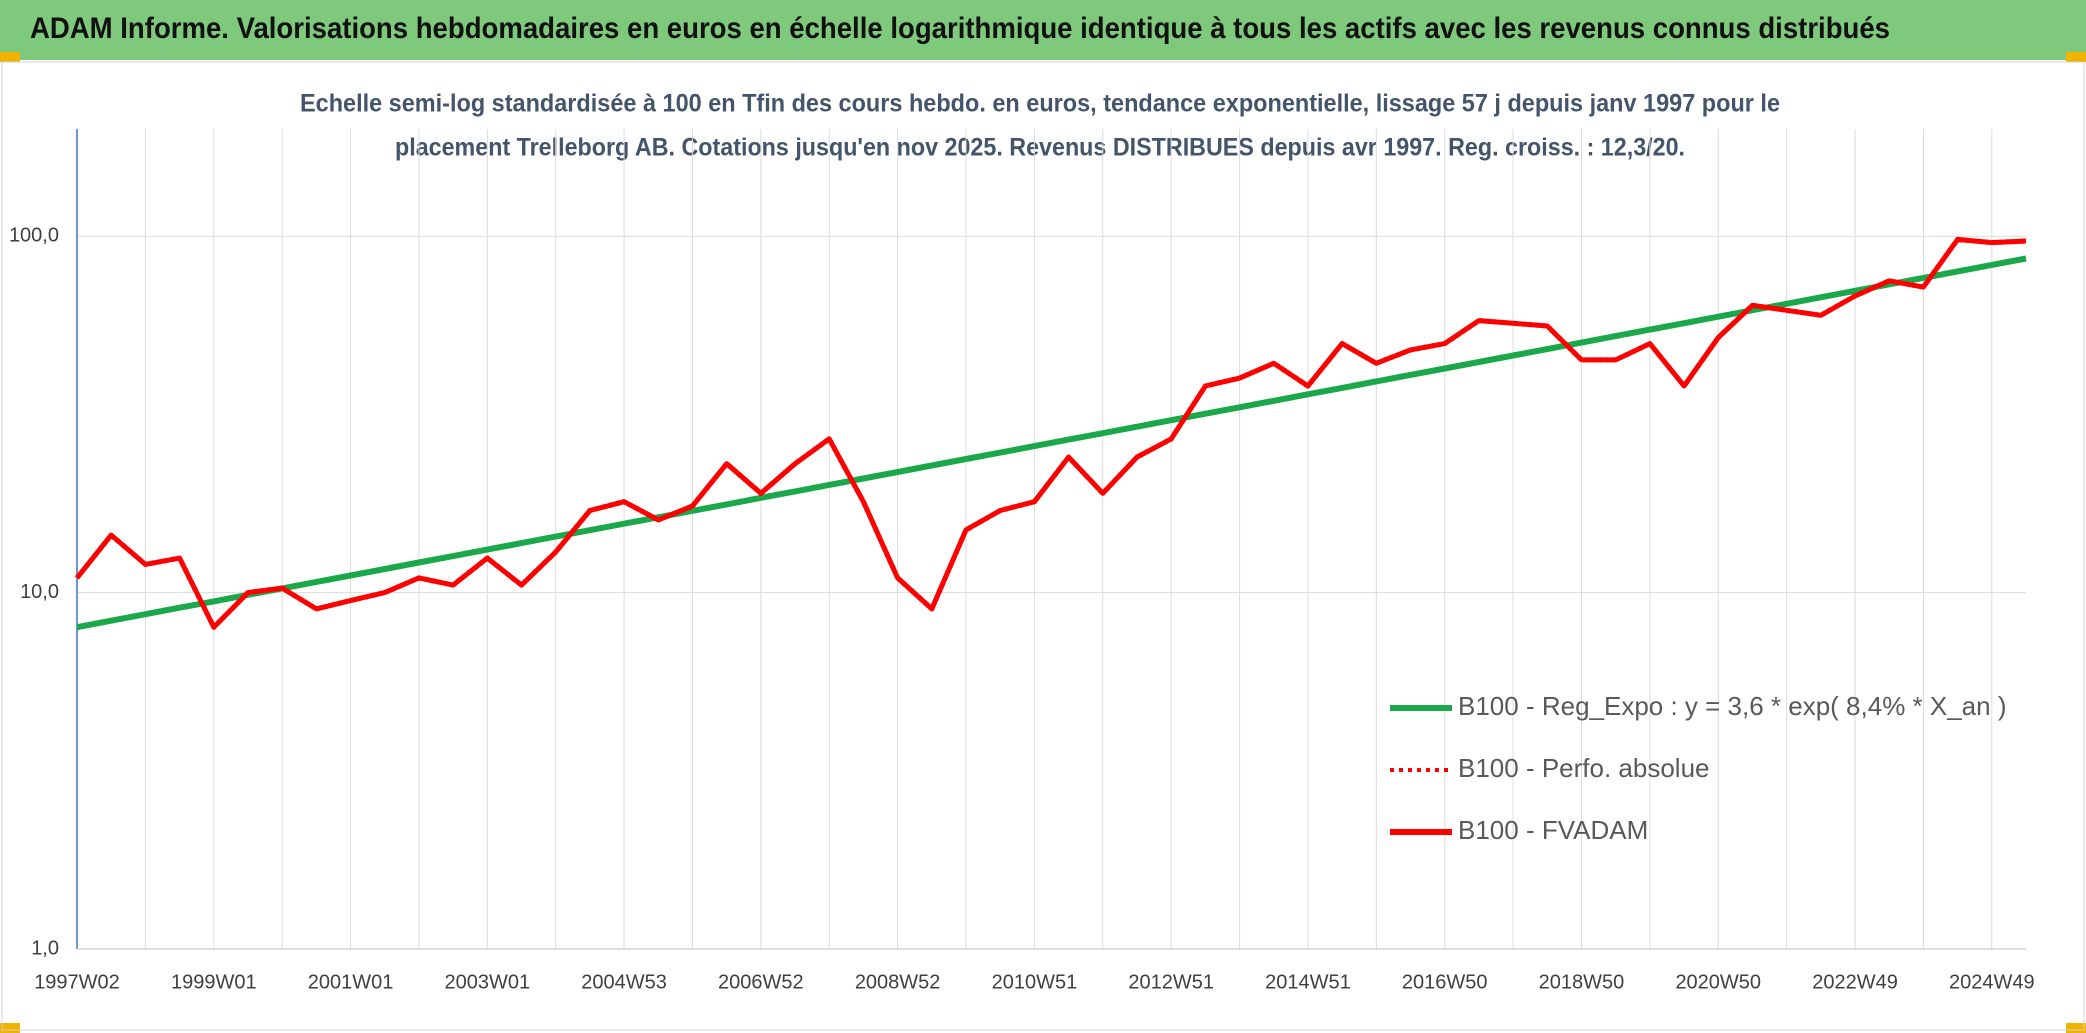 Image resolution: width=2086 pixels, height=1033 pixels. I want to click on x-tick-label: 2010W51, so click(1035, 982).